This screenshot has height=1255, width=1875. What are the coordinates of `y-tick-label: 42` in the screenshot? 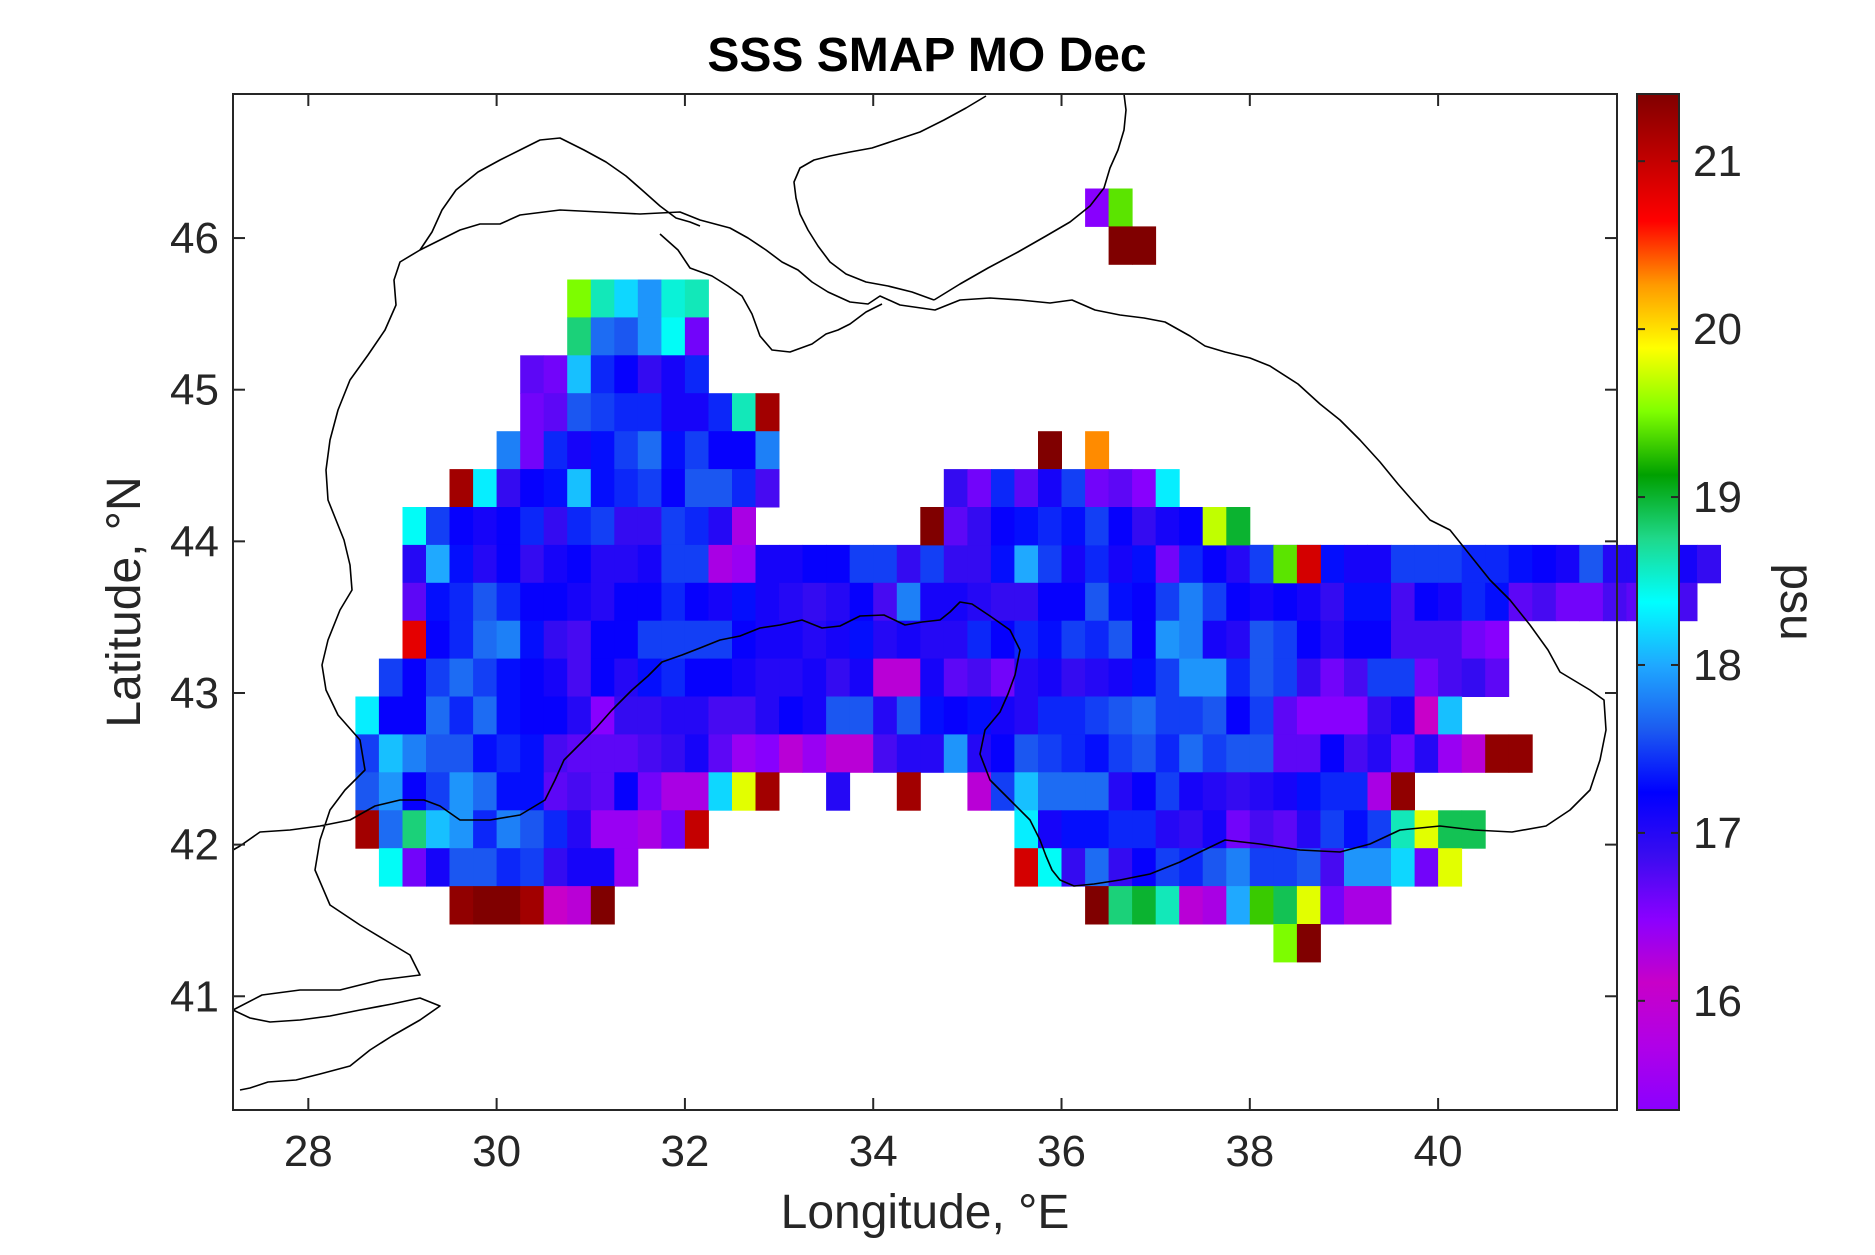 It's located at (194, 845).